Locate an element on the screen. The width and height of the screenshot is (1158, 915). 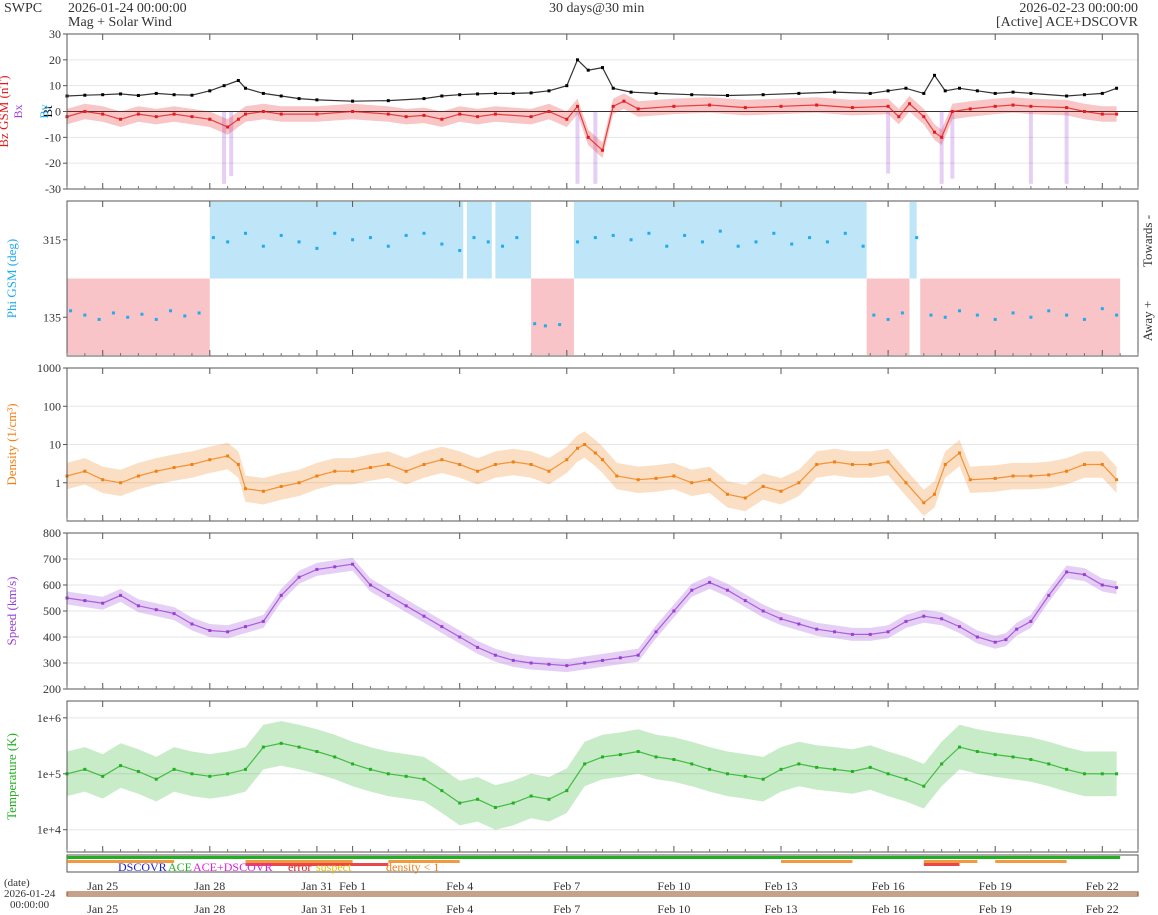
bz-range-band is located at coordinates (592, 125).